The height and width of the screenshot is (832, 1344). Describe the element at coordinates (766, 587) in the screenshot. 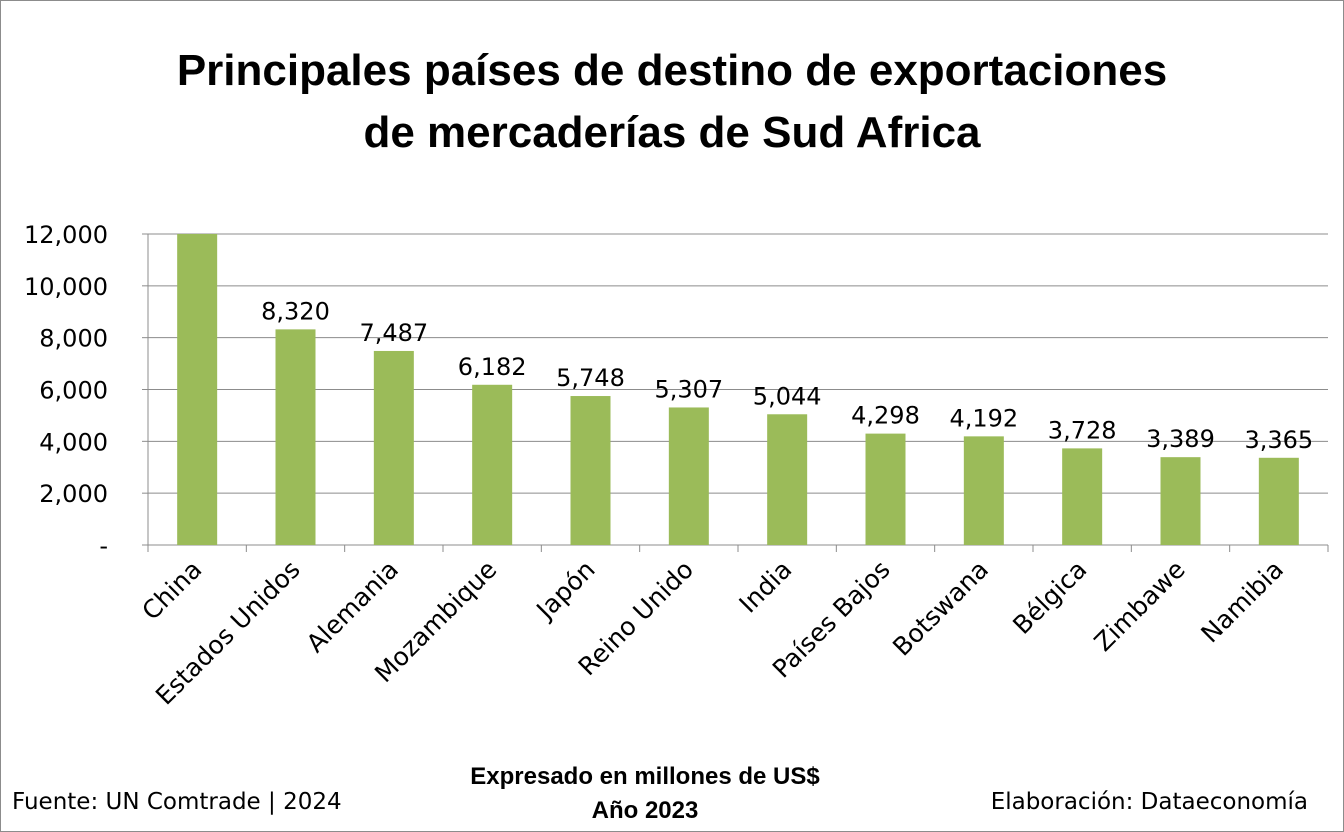

I see `x-tick-label: India` at that location.